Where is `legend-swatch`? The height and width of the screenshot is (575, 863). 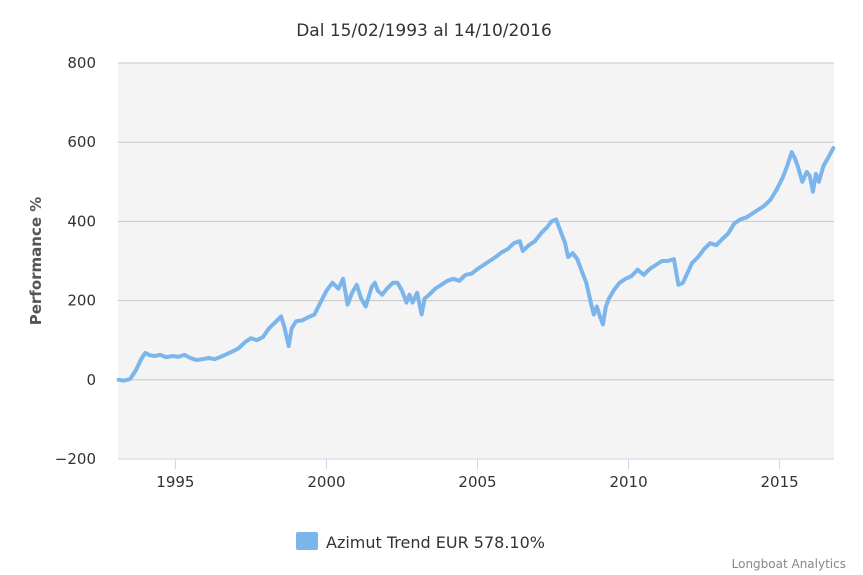
legend-swatch is located at coordinates (307, 541).